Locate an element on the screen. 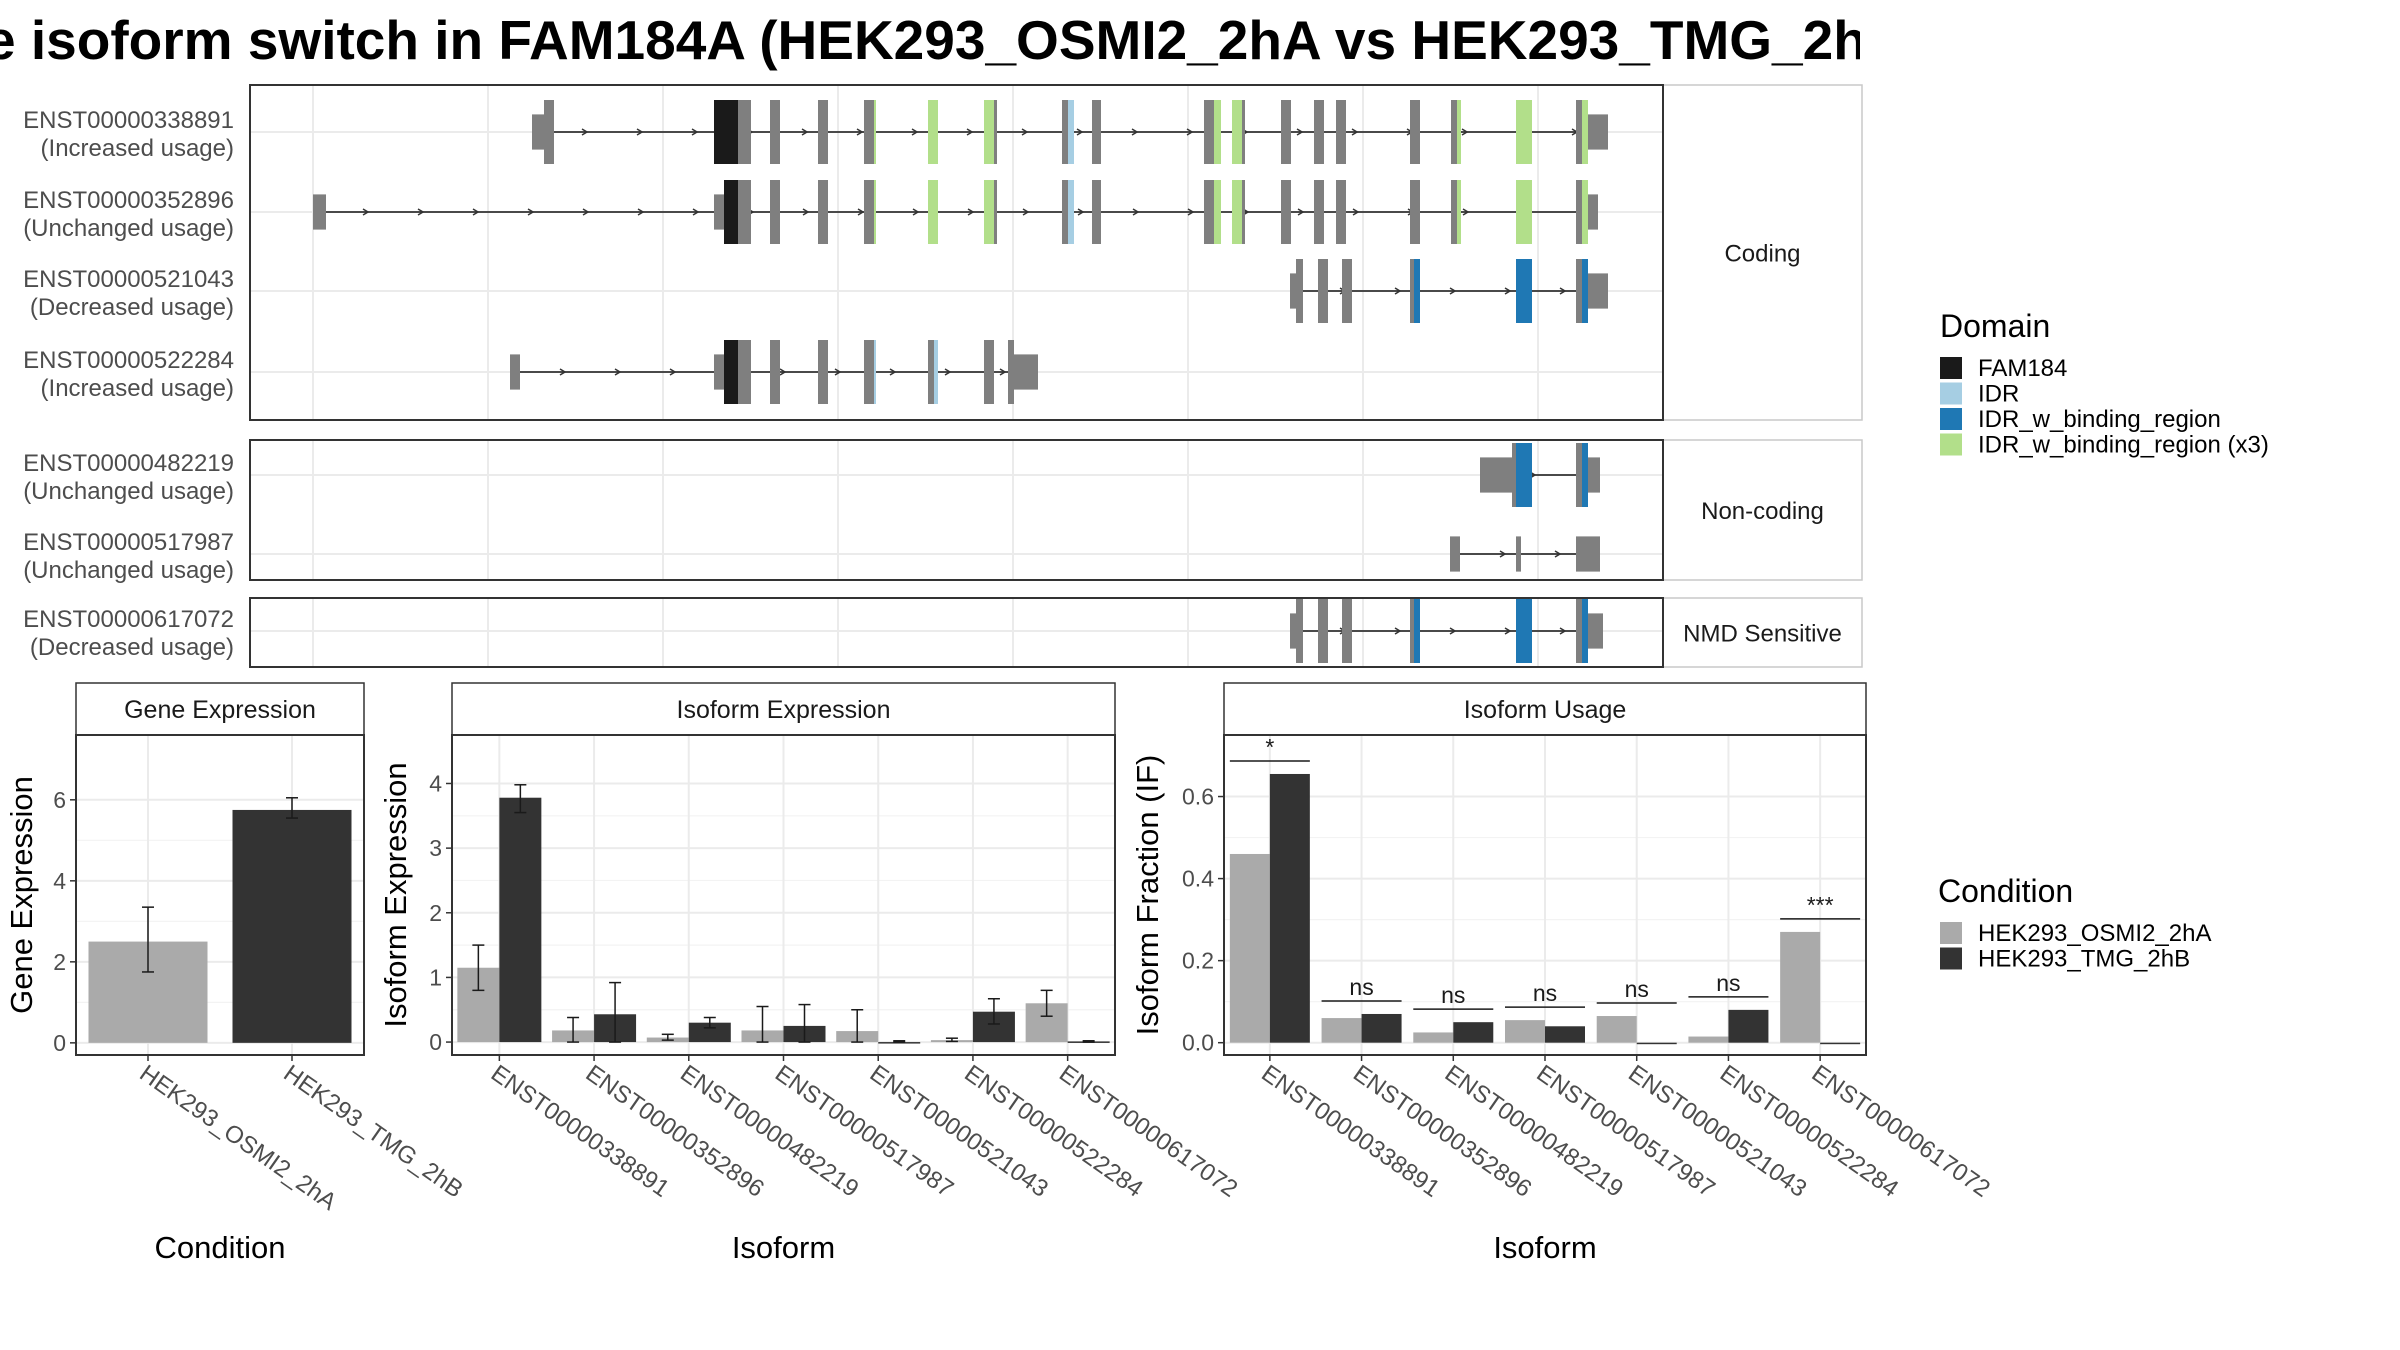 The width and height of the screenshot is (2400, 1350). domain-legend-key is located at coordinates (1951, 444).